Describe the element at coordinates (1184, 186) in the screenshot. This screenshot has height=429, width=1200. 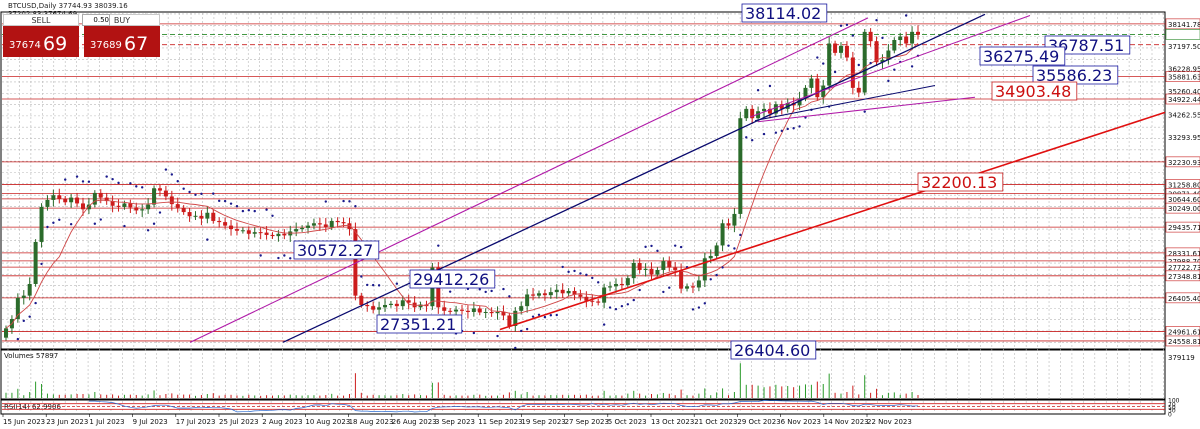
I see `y-tick-label: 31258.80` at that location.